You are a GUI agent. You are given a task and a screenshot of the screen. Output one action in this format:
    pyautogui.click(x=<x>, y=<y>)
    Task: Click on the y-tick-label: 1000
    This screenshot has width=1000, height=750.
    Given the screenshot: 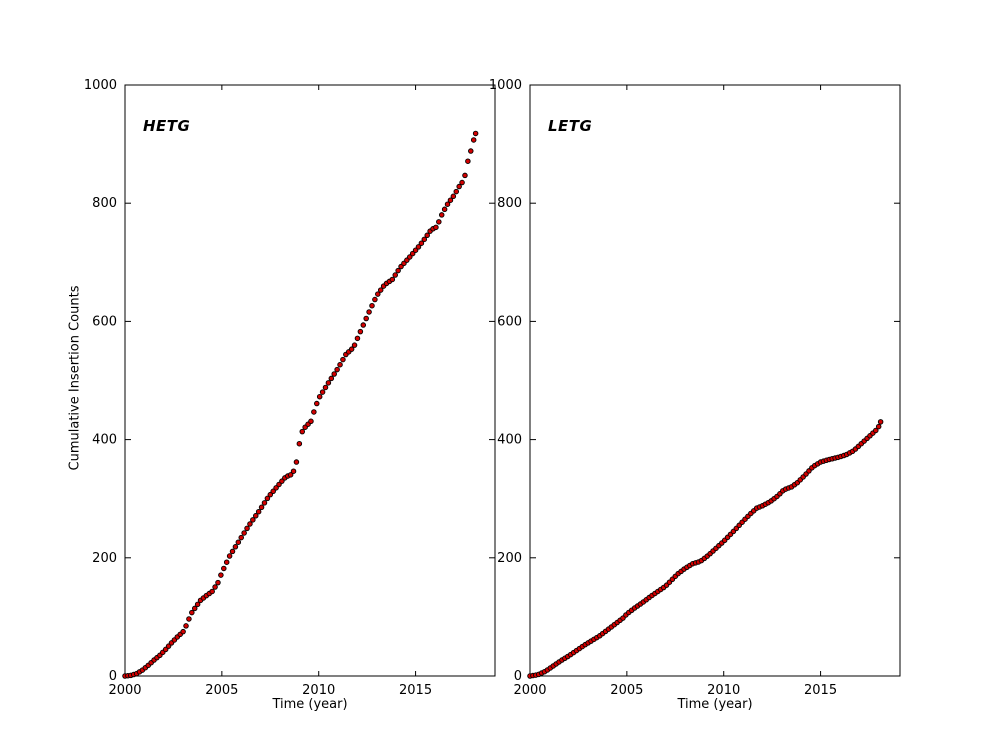 What is the action you would take?
    pyautogui.click(x=100, y=85)
    